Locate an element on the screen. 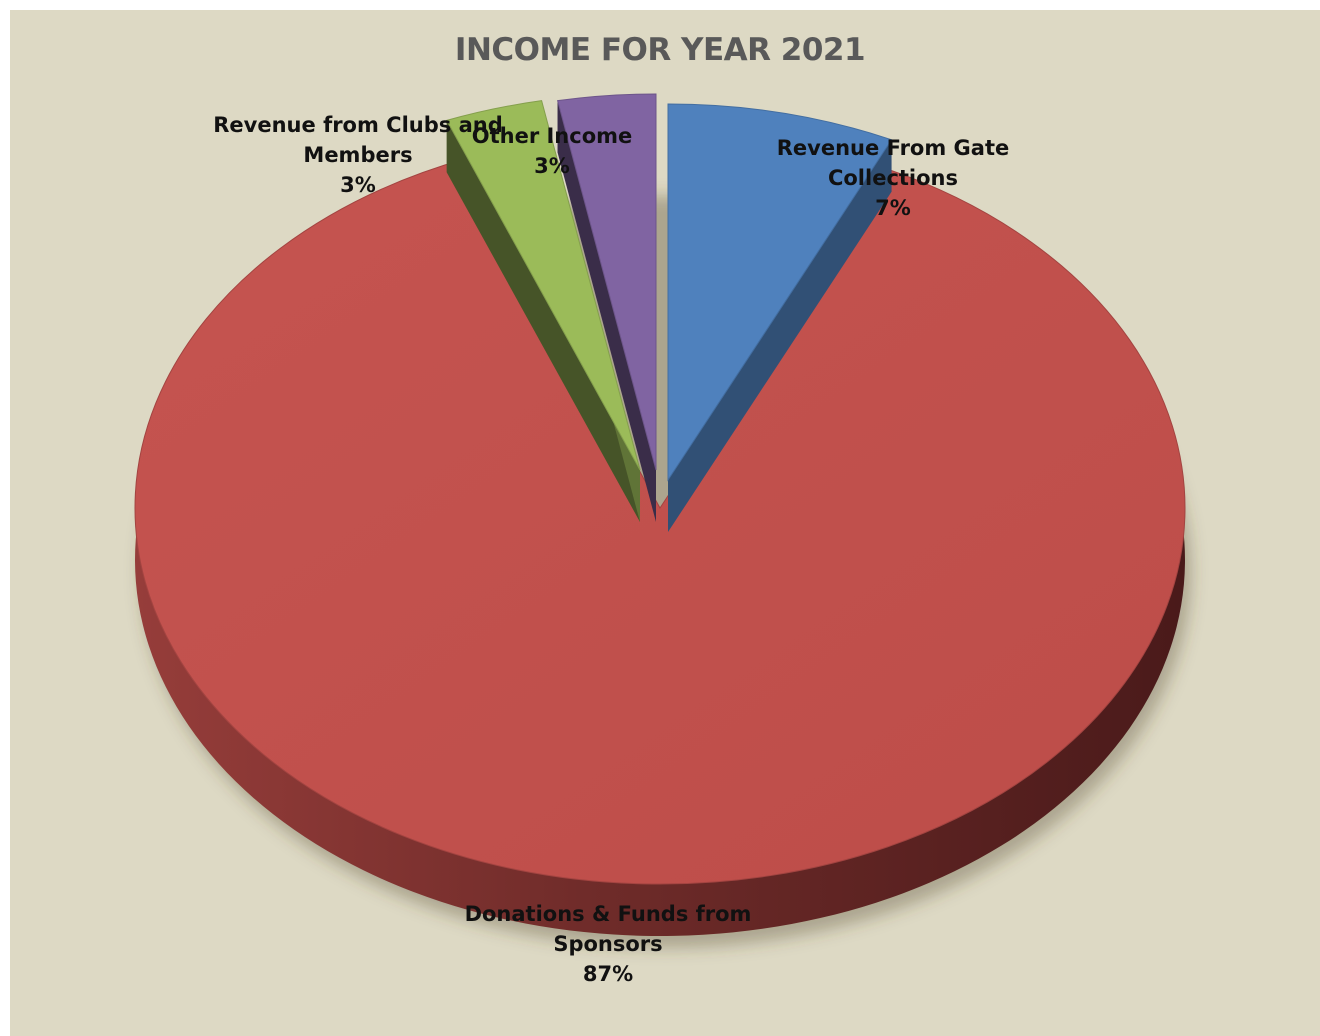 The height and width of the screenshot is (1036, 1320). slice-wall-start-other-income is located at coordinates (606, 311).